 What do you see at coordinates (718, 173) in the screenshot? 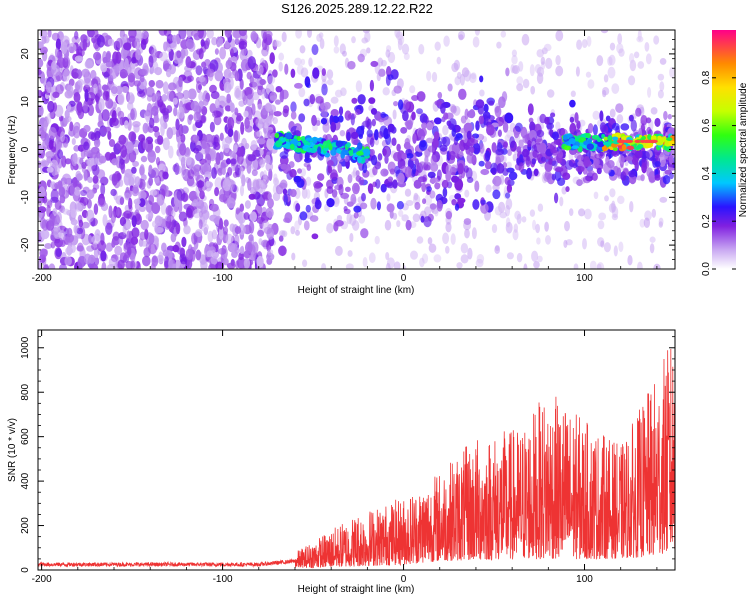
I see `colorbar-ticks: 0.0 0.2 0.4 0.6 0.8` at bounding box center [718, 173].